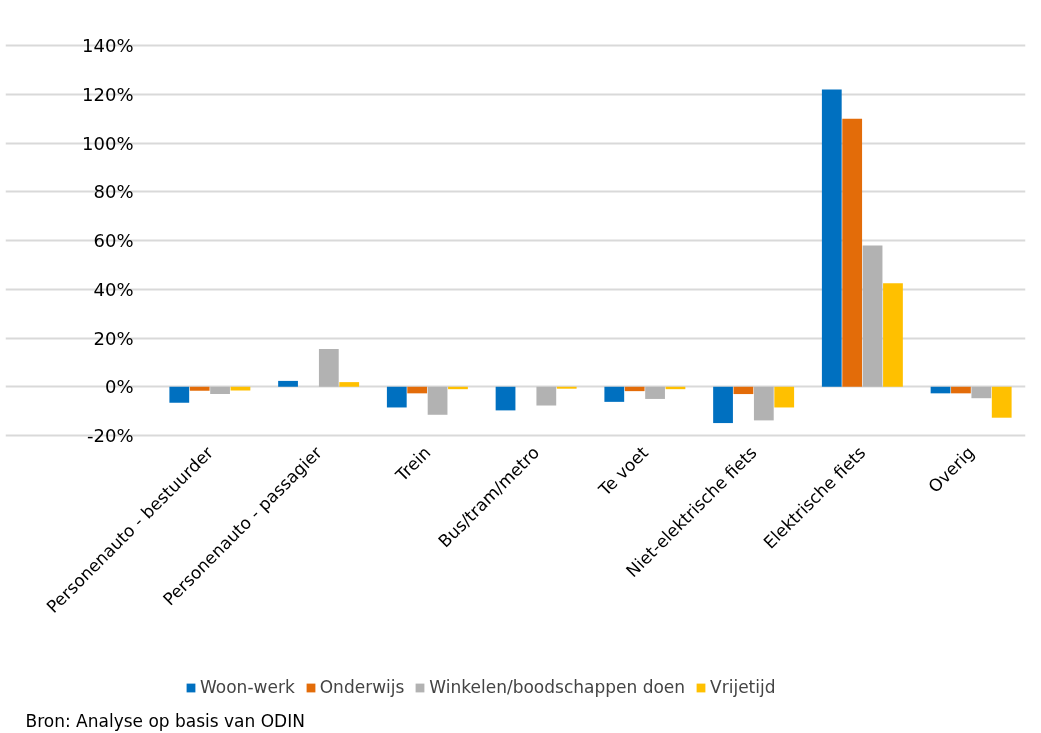  What do you see at coordinates (247, 687) in the screenshot?
I see `legend-label: Woon-werk` at bounding box center [247, 687].